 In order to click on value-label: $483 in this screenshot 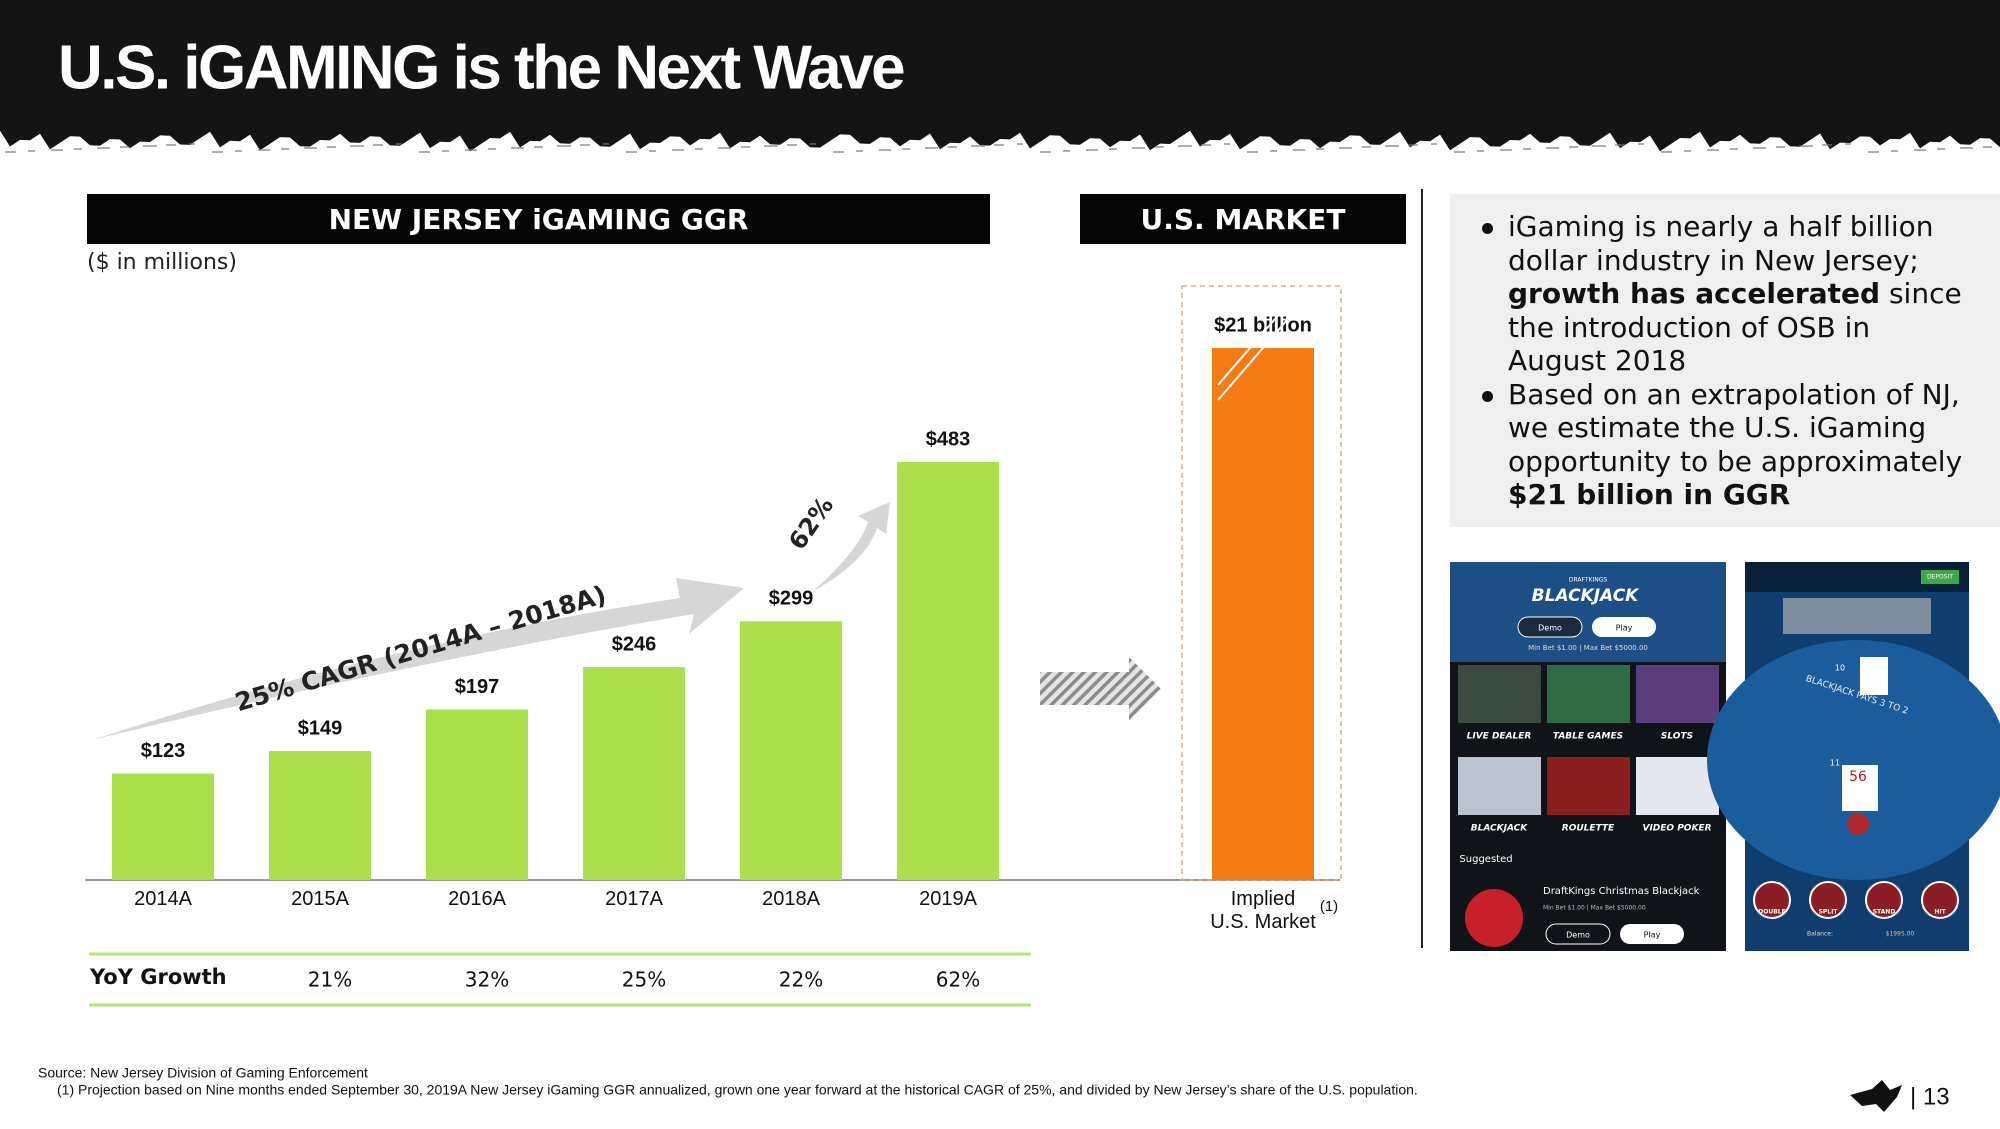, I will do `click(948, 439)`.